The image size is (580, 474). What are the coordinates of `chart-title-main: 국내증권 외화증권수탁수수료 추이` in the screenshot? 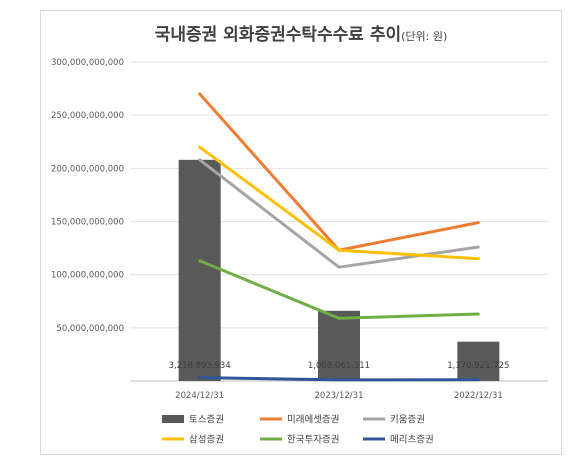 It's located at (278, 35).